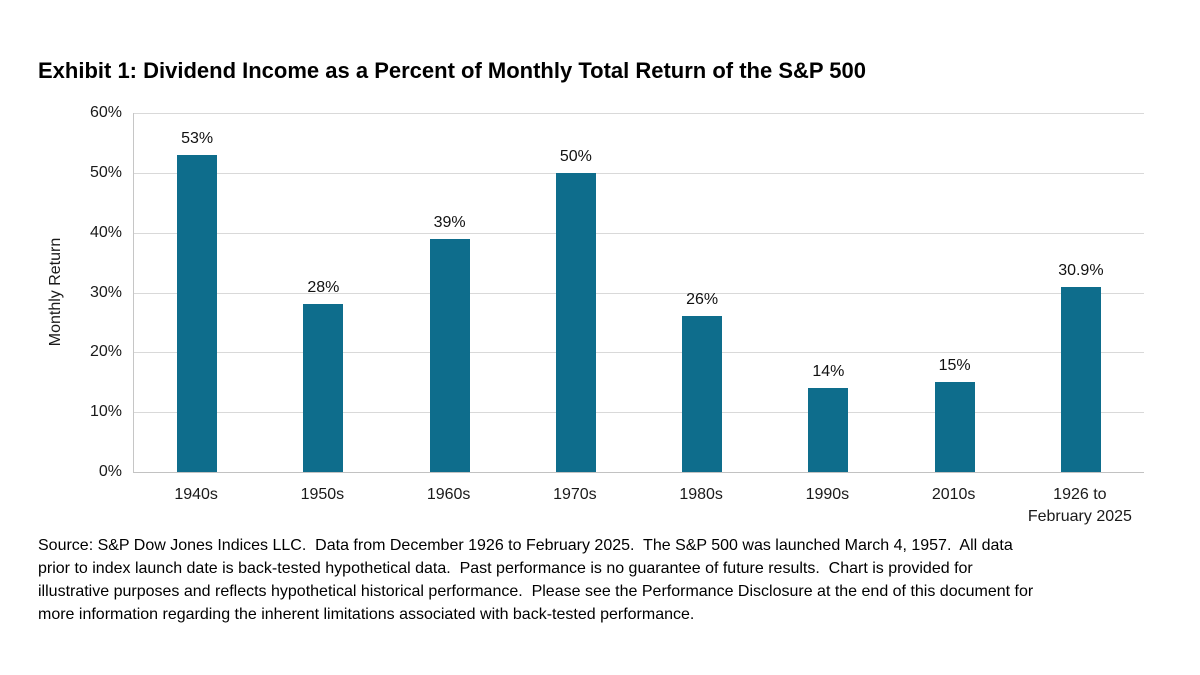 The width and height of the screenshot is (1200, 675). What do you see at coordinates (105, 112) in the screenshot?
I see `y-tick-label: 60%` at bounding box center [105, 112].